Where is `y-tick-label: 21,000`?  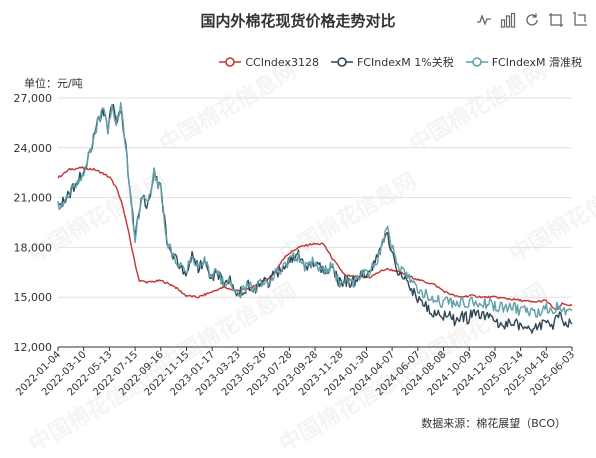
y-tick-label: 21,000 is located at coordinates (33, 198).